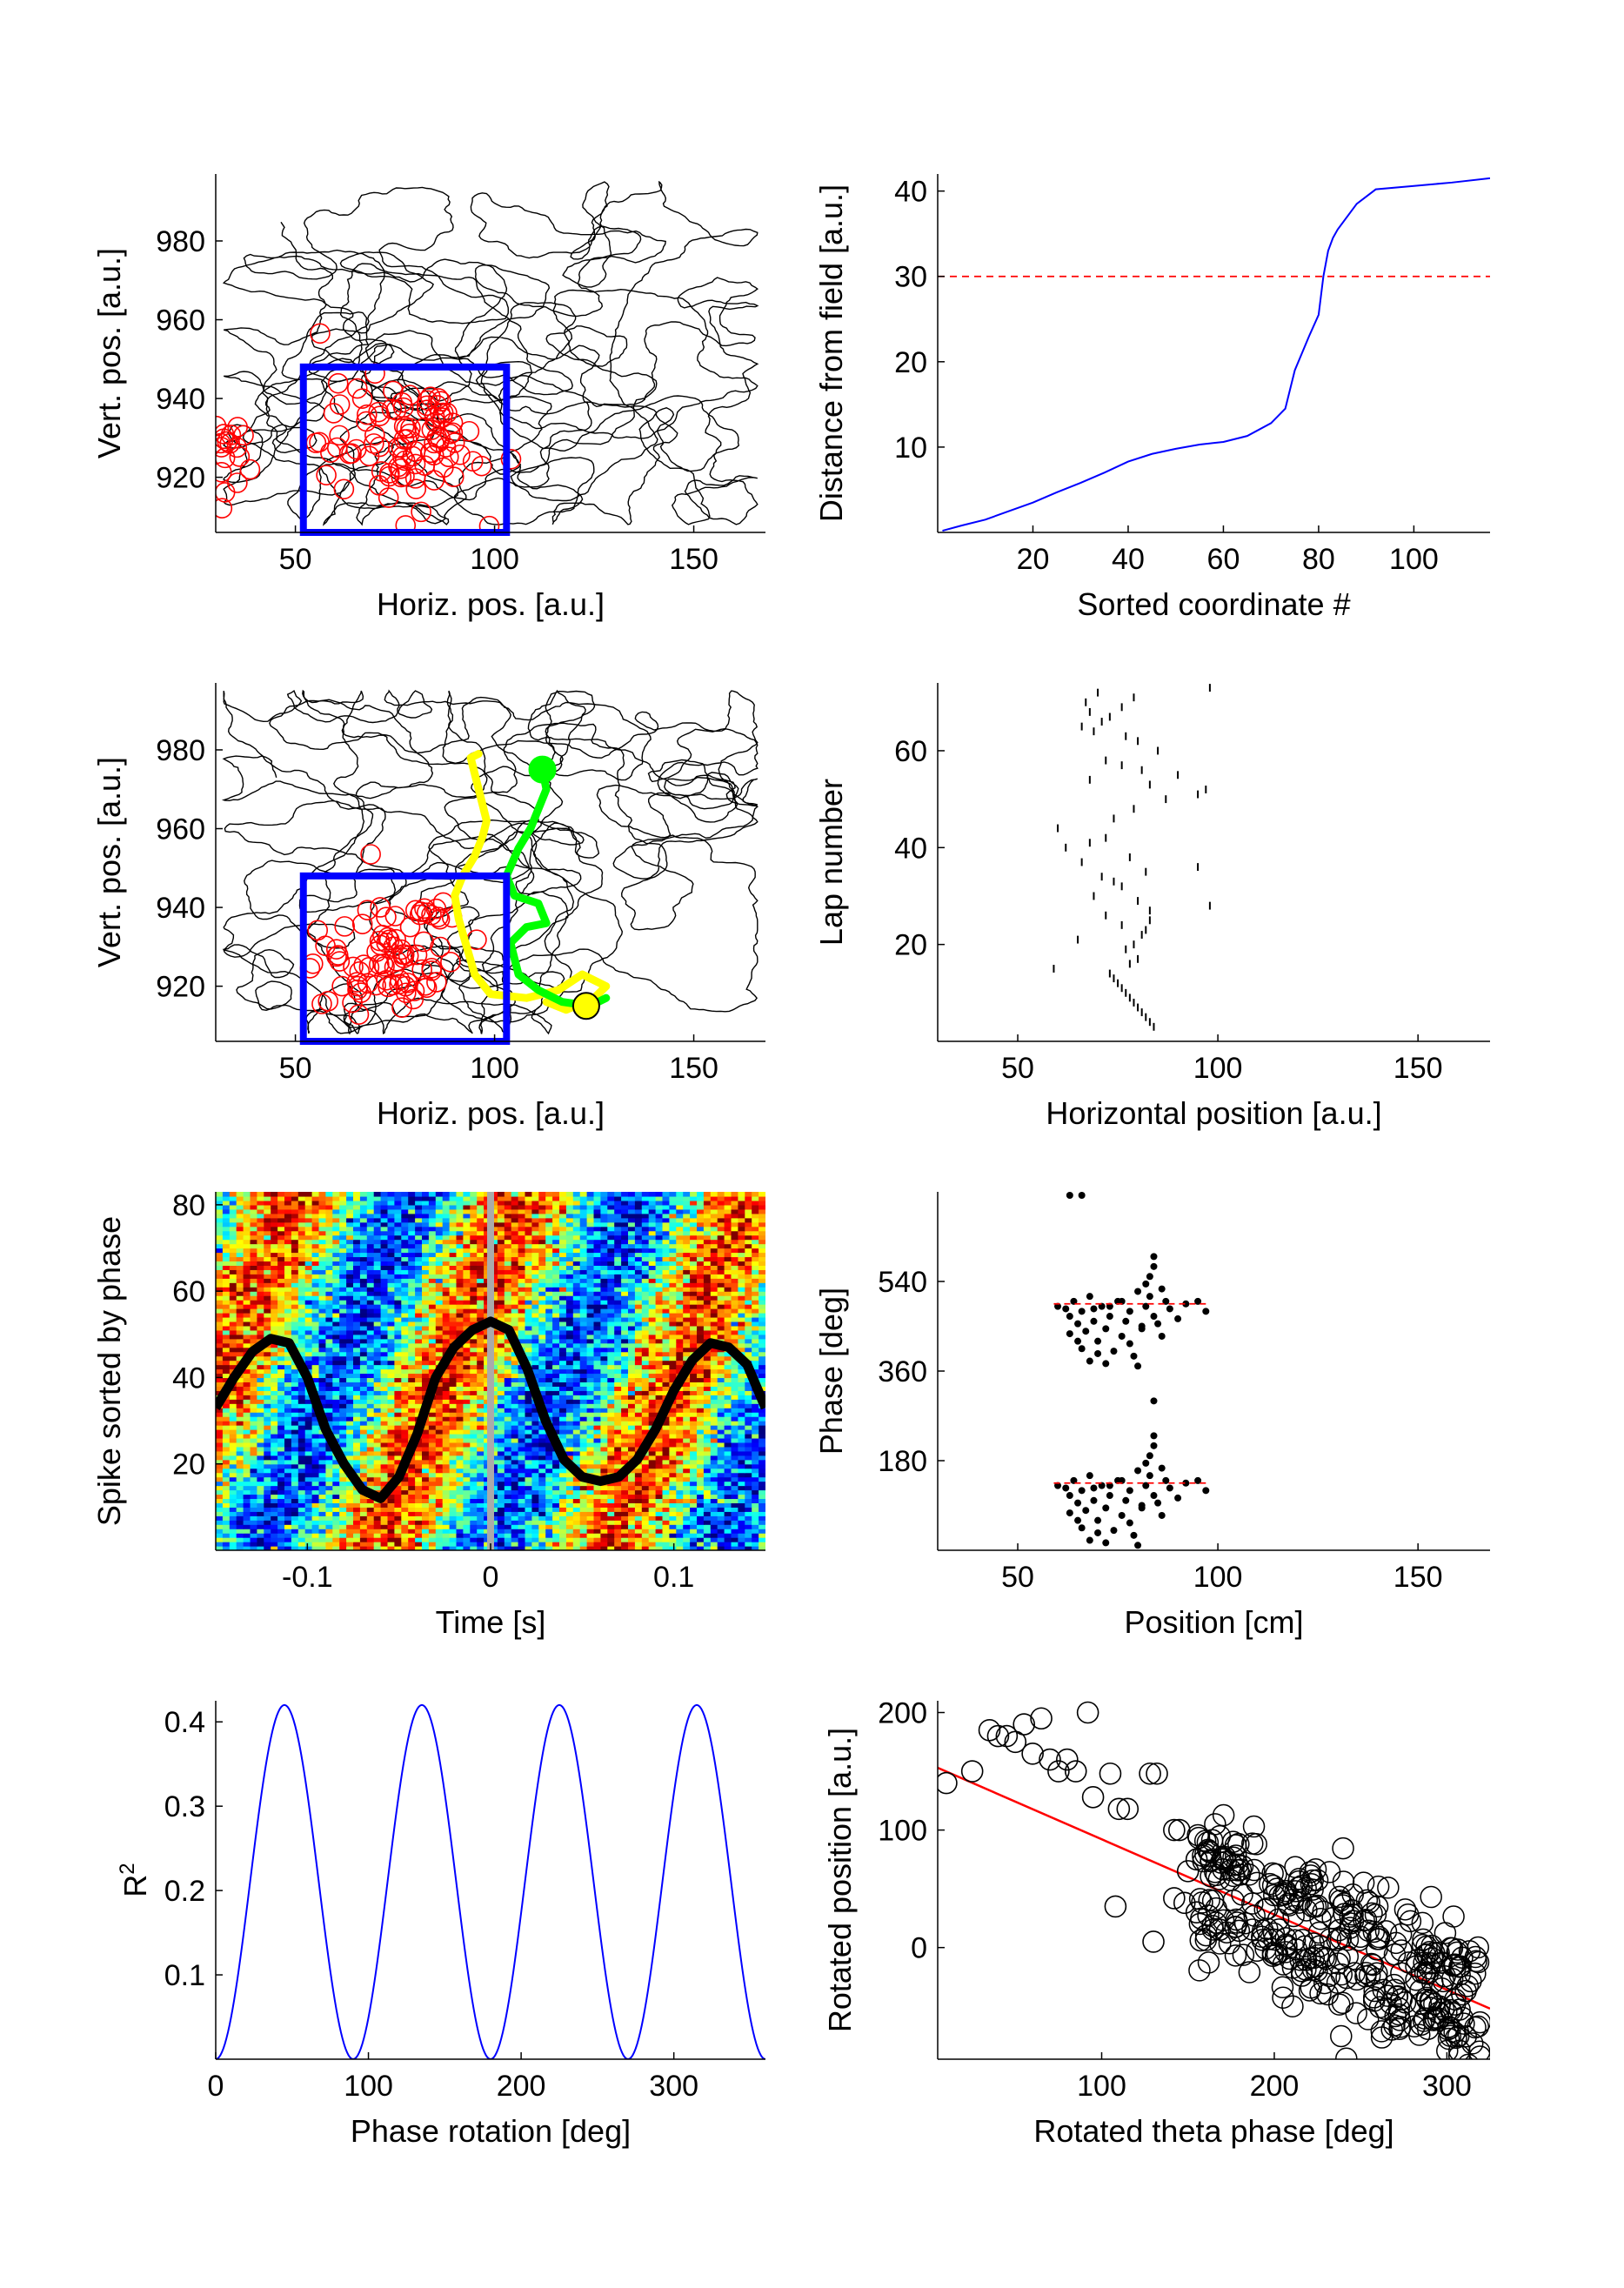  I want to click on distance-curve, so click(1216, 354).